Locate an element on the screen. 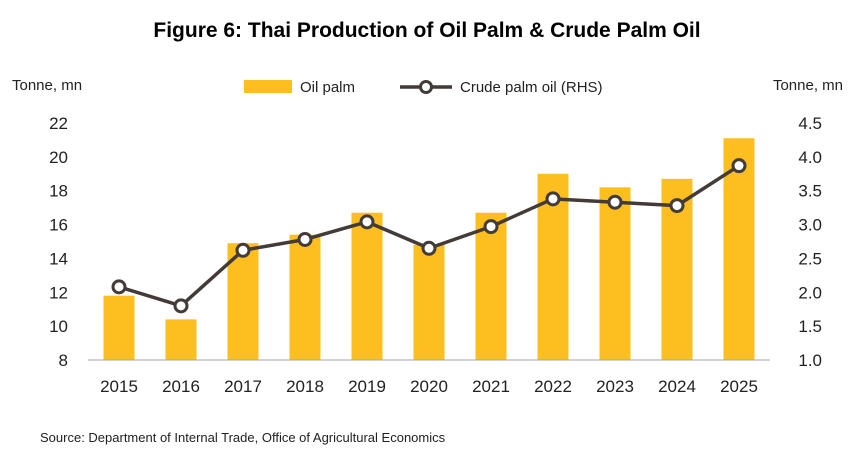 The height and width of the screenshot is (465, 855). x-tick-label: 2015 is located at coordinates (119, 386).